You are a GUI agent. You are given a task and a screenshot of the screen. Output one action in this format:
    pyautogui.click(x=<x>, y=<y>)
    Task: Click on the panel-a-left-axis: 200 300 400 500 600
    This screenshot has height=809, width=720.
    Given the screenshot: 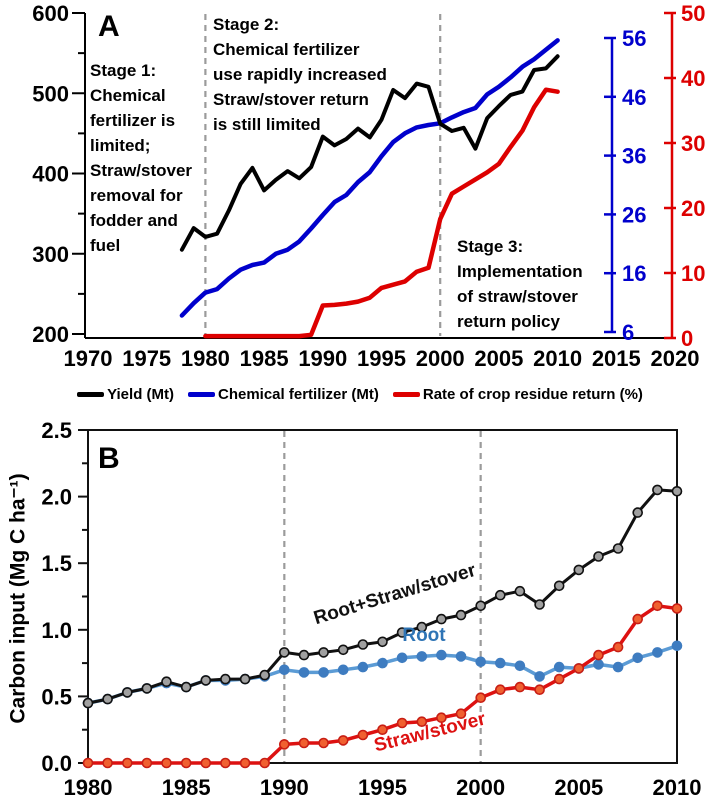 What is the action you would take?
    pyautogui.click(x=59, y=174)
    